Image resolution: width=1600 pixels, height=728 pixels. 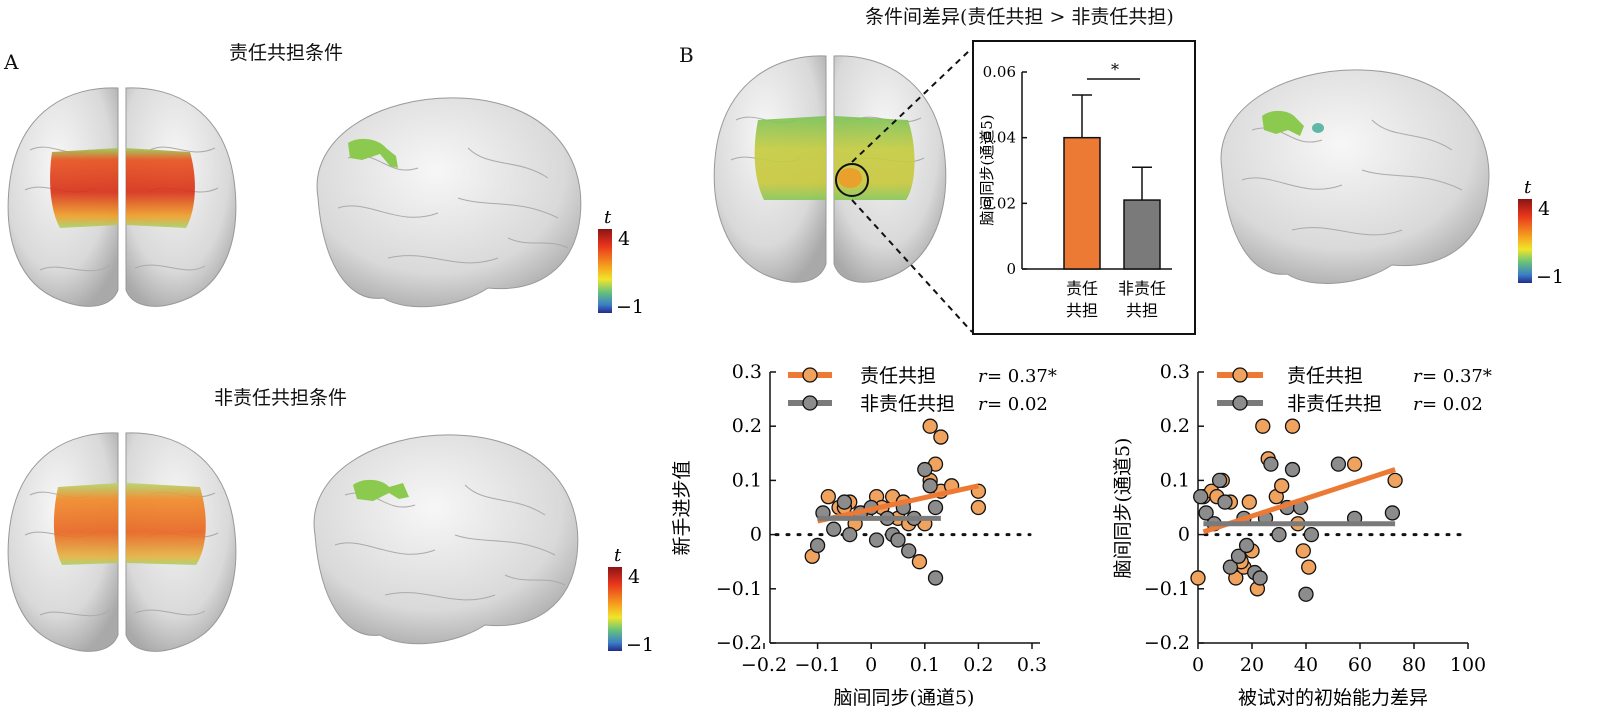 I want to click on scatter-right-xlabel: 被试对的初始能力差异, so click(x=1333, y=698).